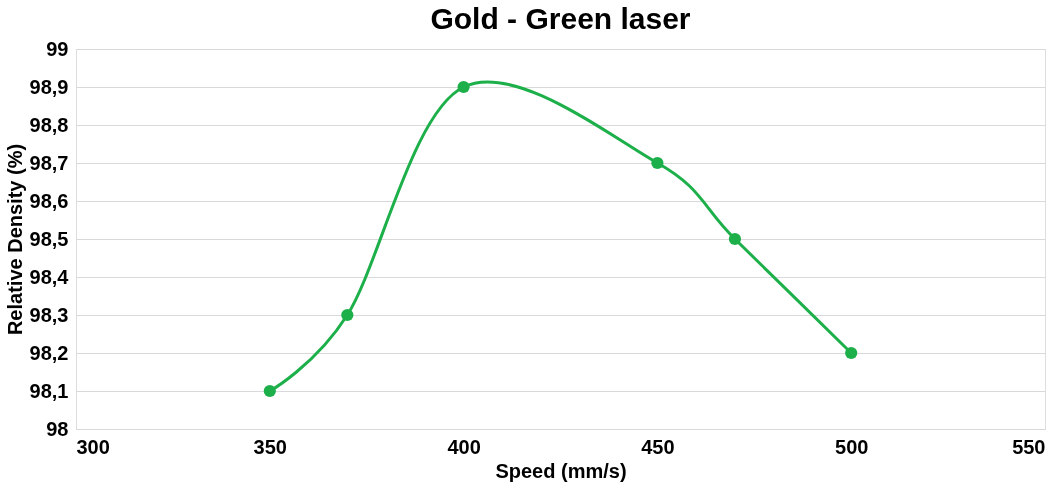 This screenshot has height=494, width=1059. What do you see at coordinates (49, 276) in the screenshot?
I see `y-tick-label: 98,4` at bounding box center [49, 276].